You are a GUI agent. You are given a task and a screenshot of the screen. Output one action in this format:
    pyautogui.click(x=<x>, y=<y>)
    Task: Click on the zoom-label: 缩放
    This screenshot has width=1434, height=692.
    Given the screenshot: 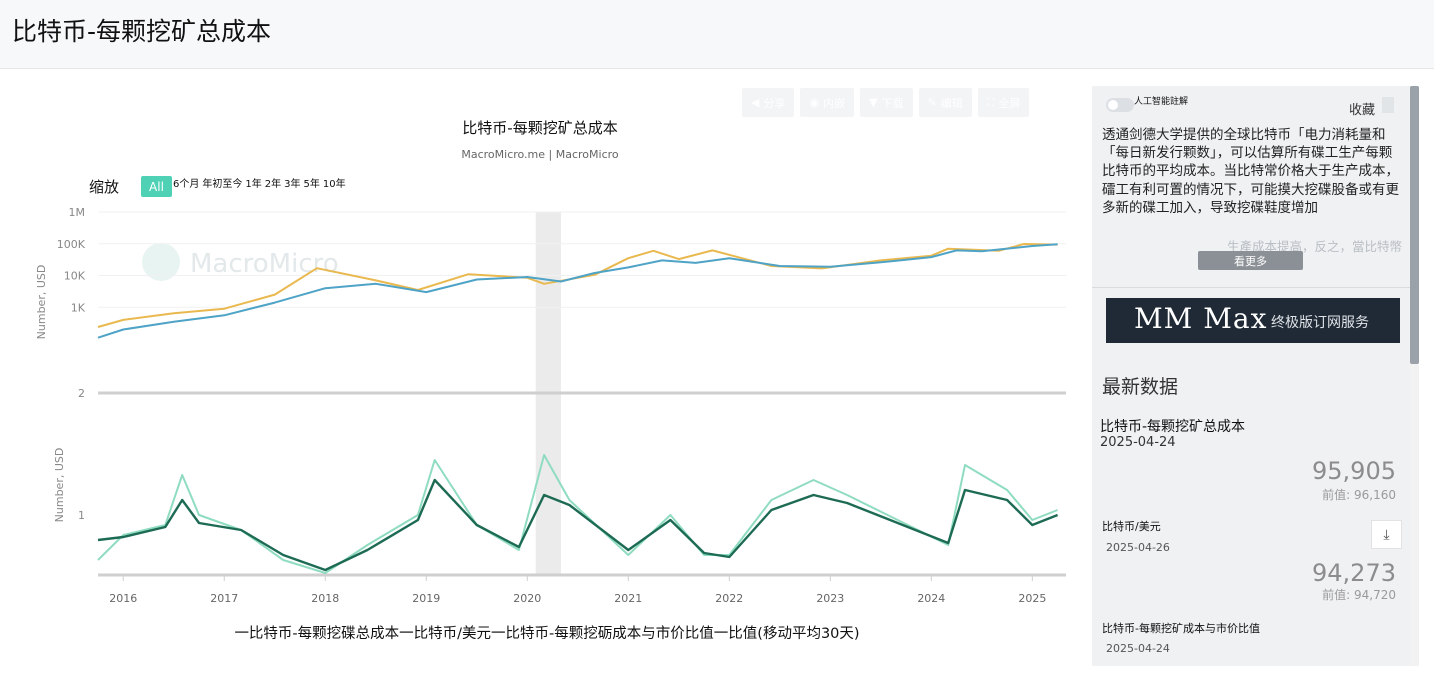 What is the action you would take?
    pyautogui.click(x=104, y=187)
    